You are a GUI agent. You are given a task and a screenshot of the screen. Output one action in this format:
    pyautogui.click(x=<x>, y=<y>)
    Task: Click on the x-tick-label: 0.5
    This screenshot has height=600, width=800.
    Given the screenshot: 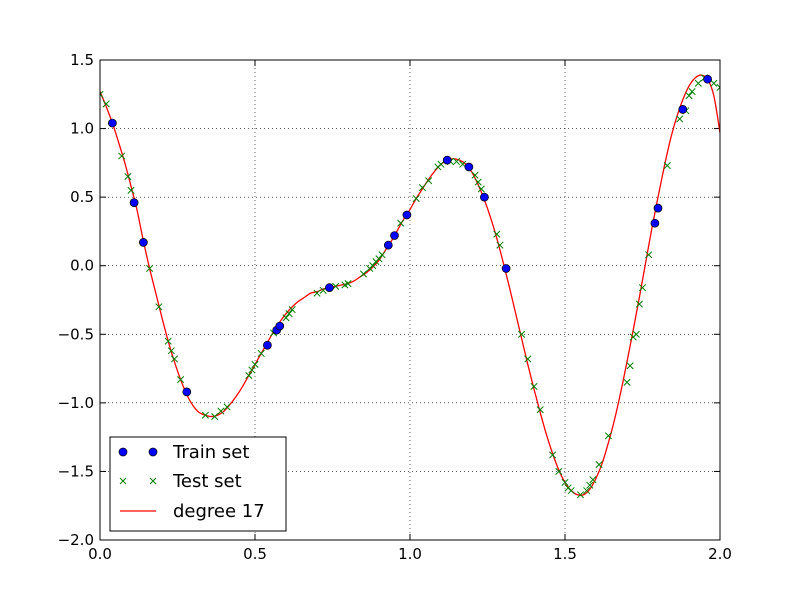 What is the action you would take?
    pyautogui.click(x=255, y=554)
    